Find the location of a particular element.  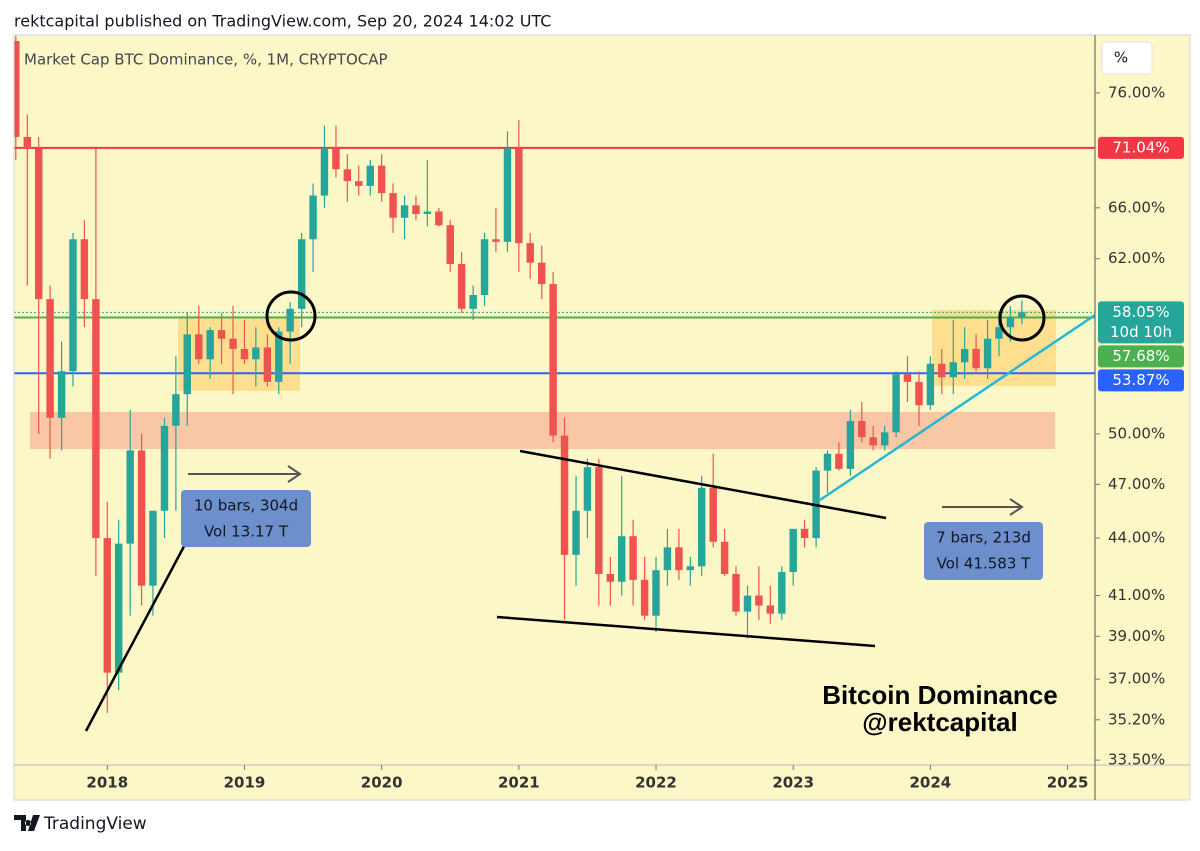

y-tick-label: 50.00% is located at coordinates (1136, 433).